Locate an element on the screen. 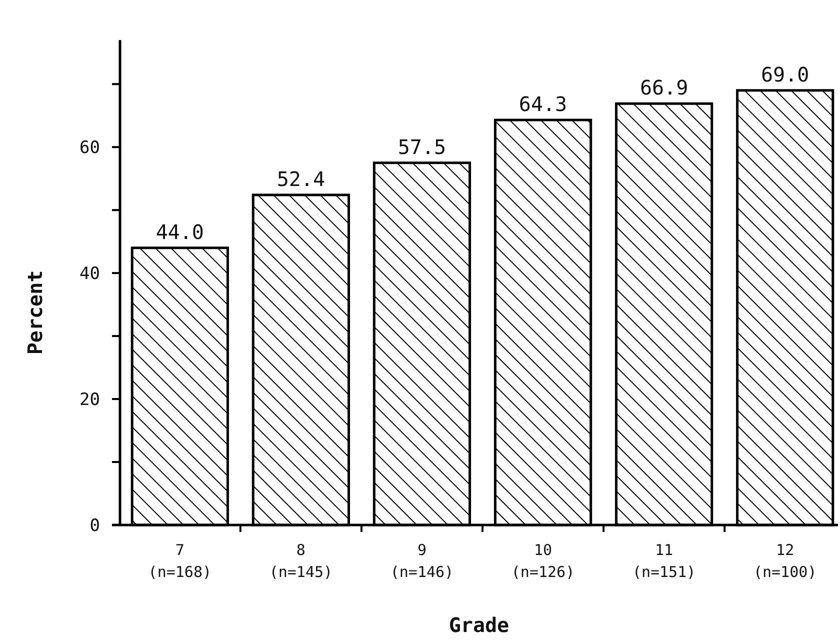 This screenshot has height=642, width=840. x-tick-label: 9 (n=146) is located at coordinates (422, 561).